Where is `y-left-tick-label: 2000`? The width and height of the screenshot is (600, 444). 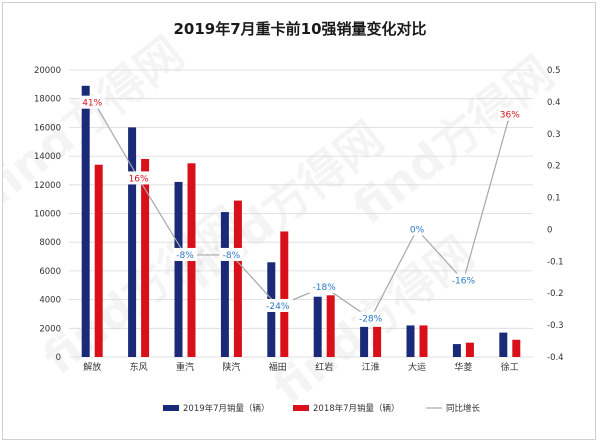 y-left-tick-label: 2000 is located at coordinates (50, 329).